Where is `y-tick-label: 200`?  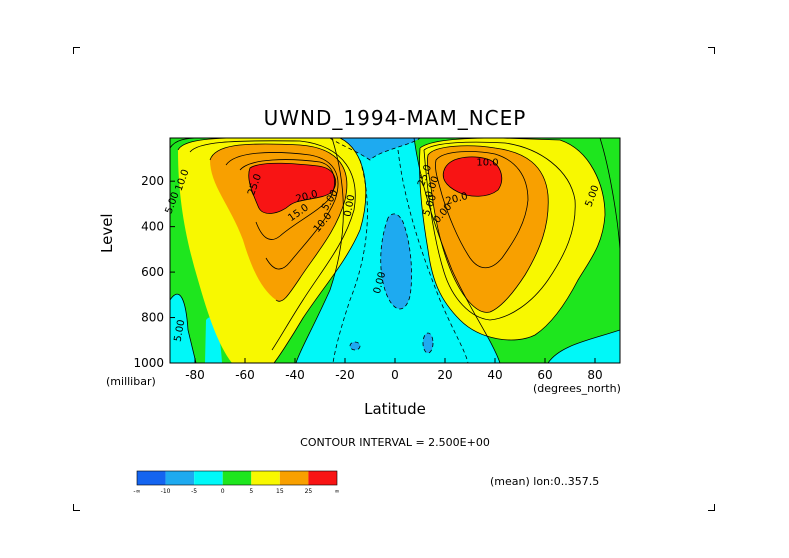
y-tick-label: 200 is located at coordinates (152, 181).